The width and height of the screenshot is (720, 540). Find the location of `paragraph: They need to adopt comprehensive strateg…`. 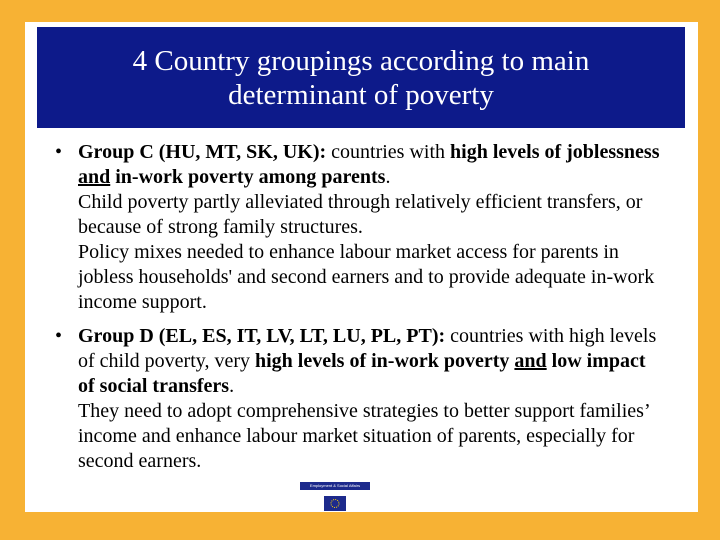

paragraph: They need to adopt comprehensive strateg… is located at coordinates (364, 436).